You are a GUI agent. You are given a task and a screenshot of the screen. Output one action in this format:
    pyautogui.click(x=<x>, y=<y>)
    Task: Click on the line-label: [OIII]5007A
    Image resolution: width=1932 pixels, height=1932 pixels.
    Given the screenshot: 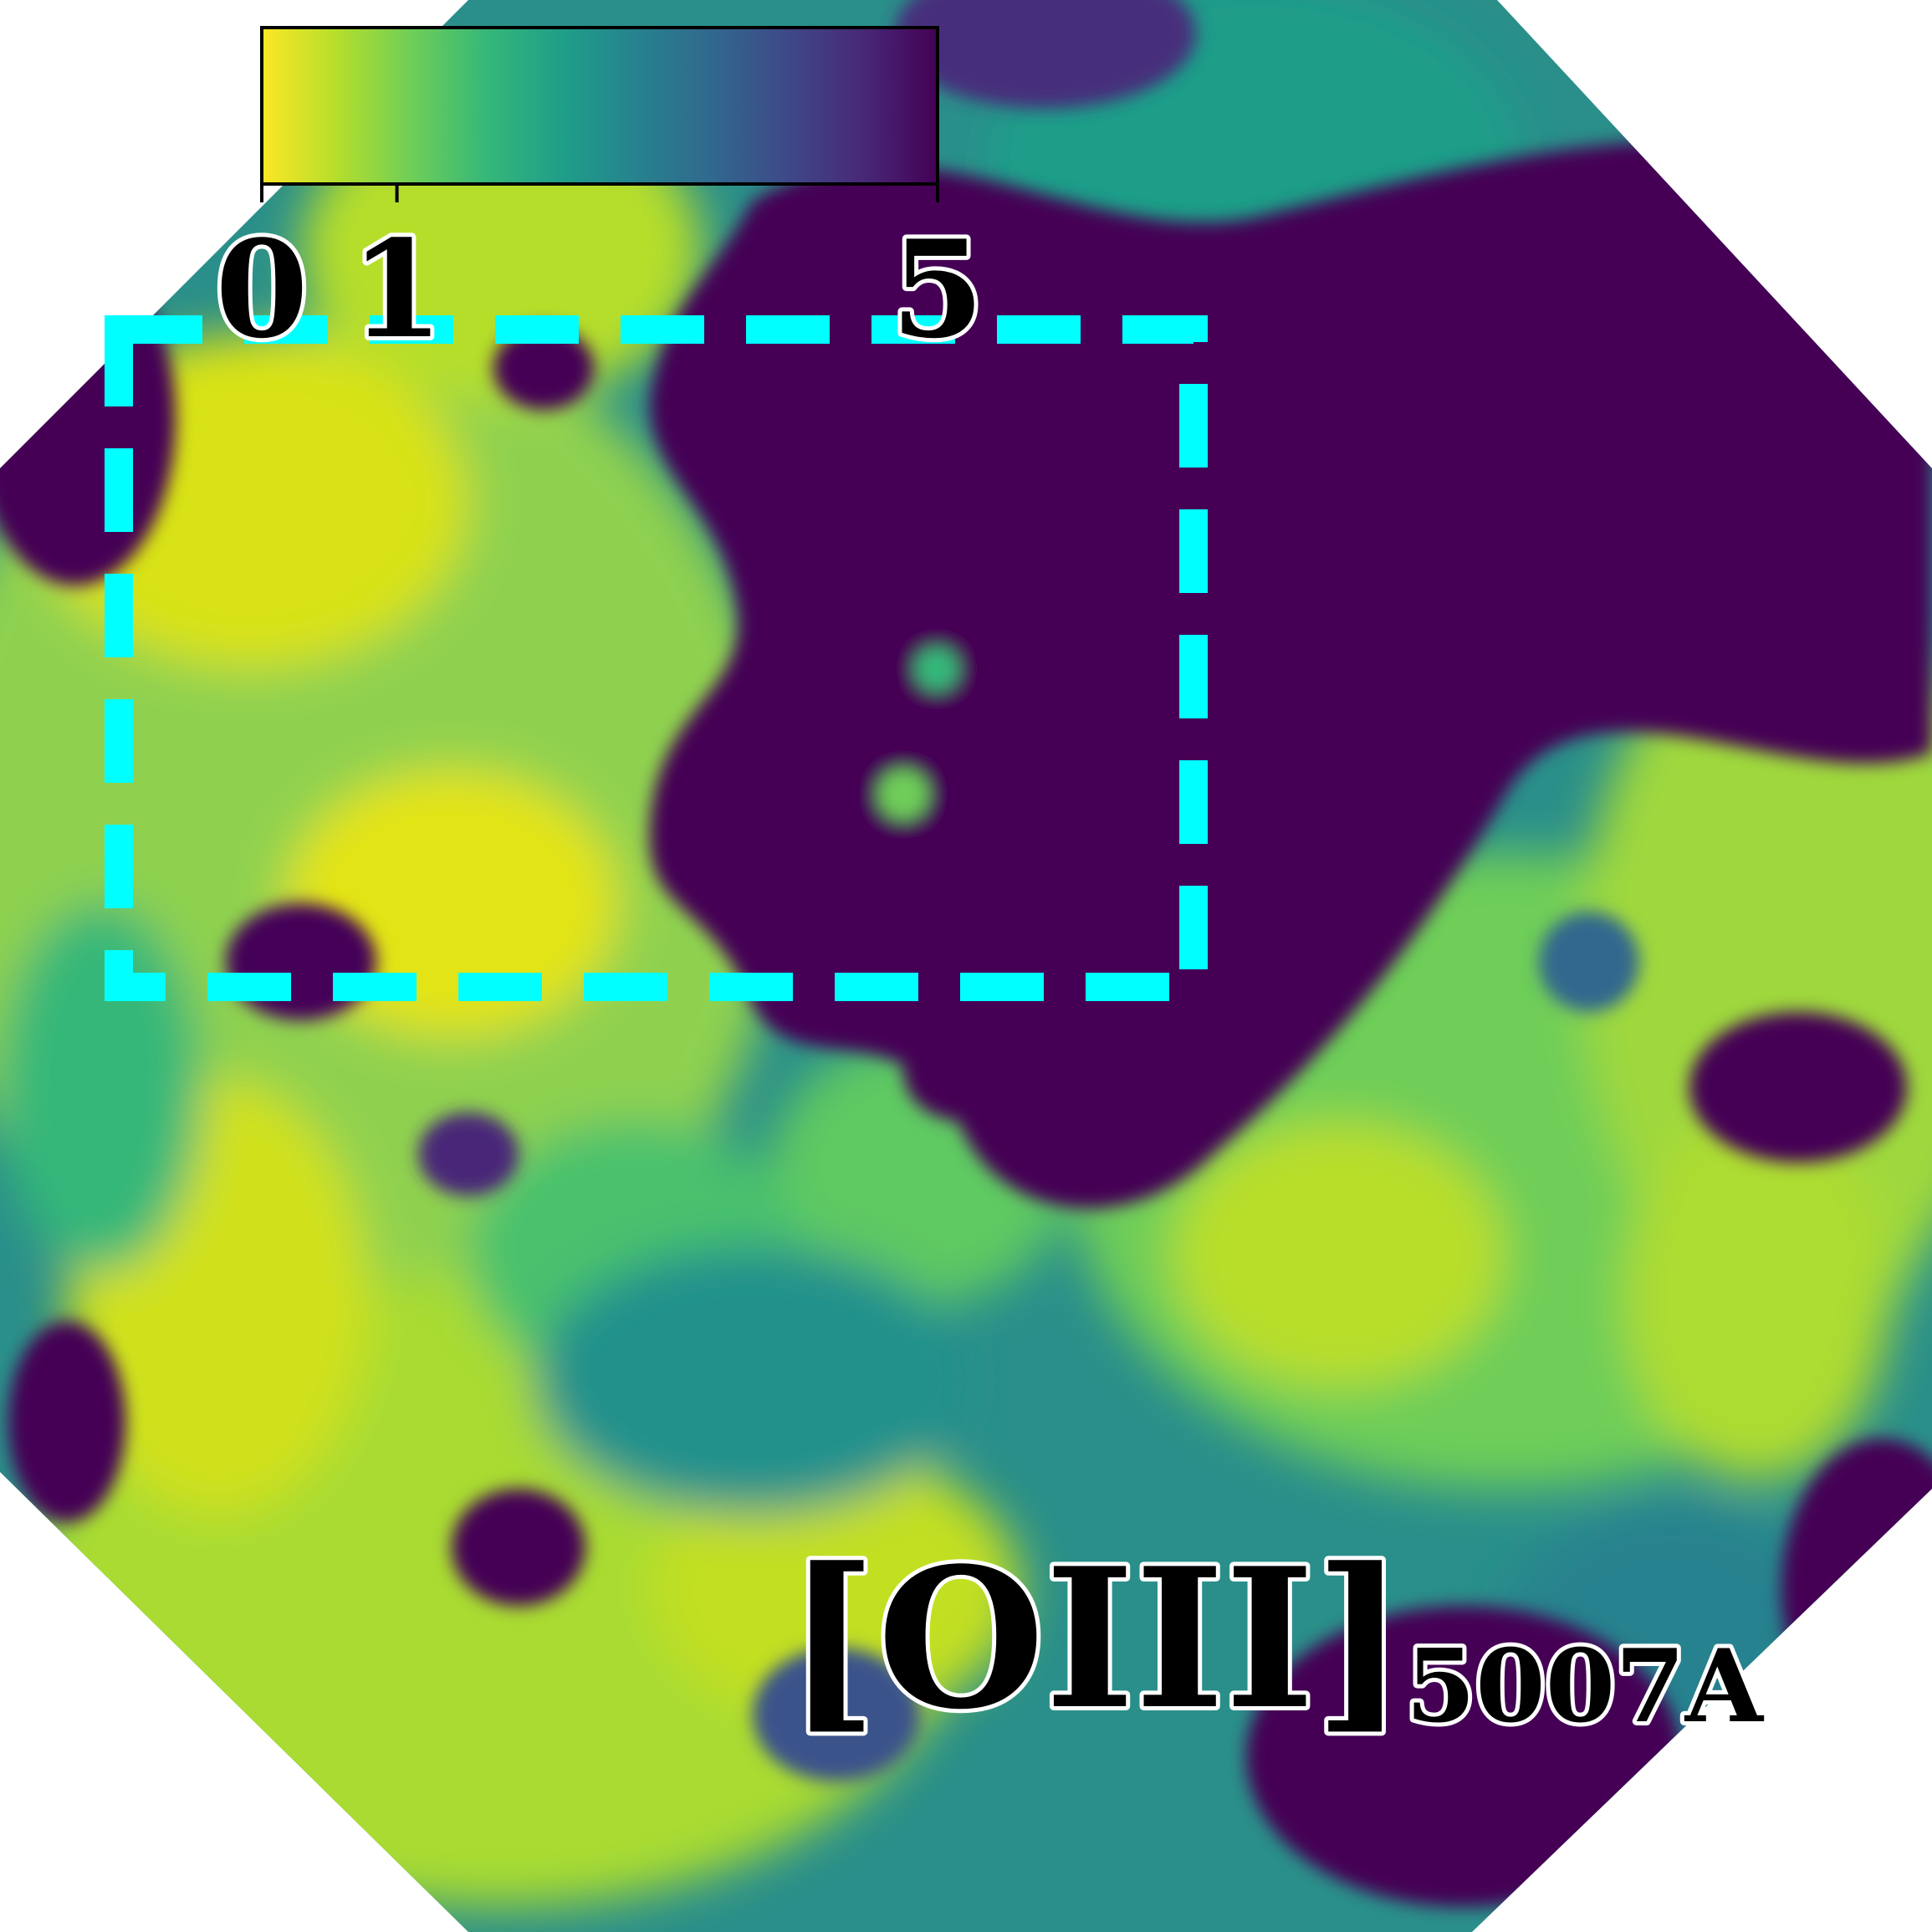 What is the action you would take?
    pyautogui.click(x=1275, y=1639)
    